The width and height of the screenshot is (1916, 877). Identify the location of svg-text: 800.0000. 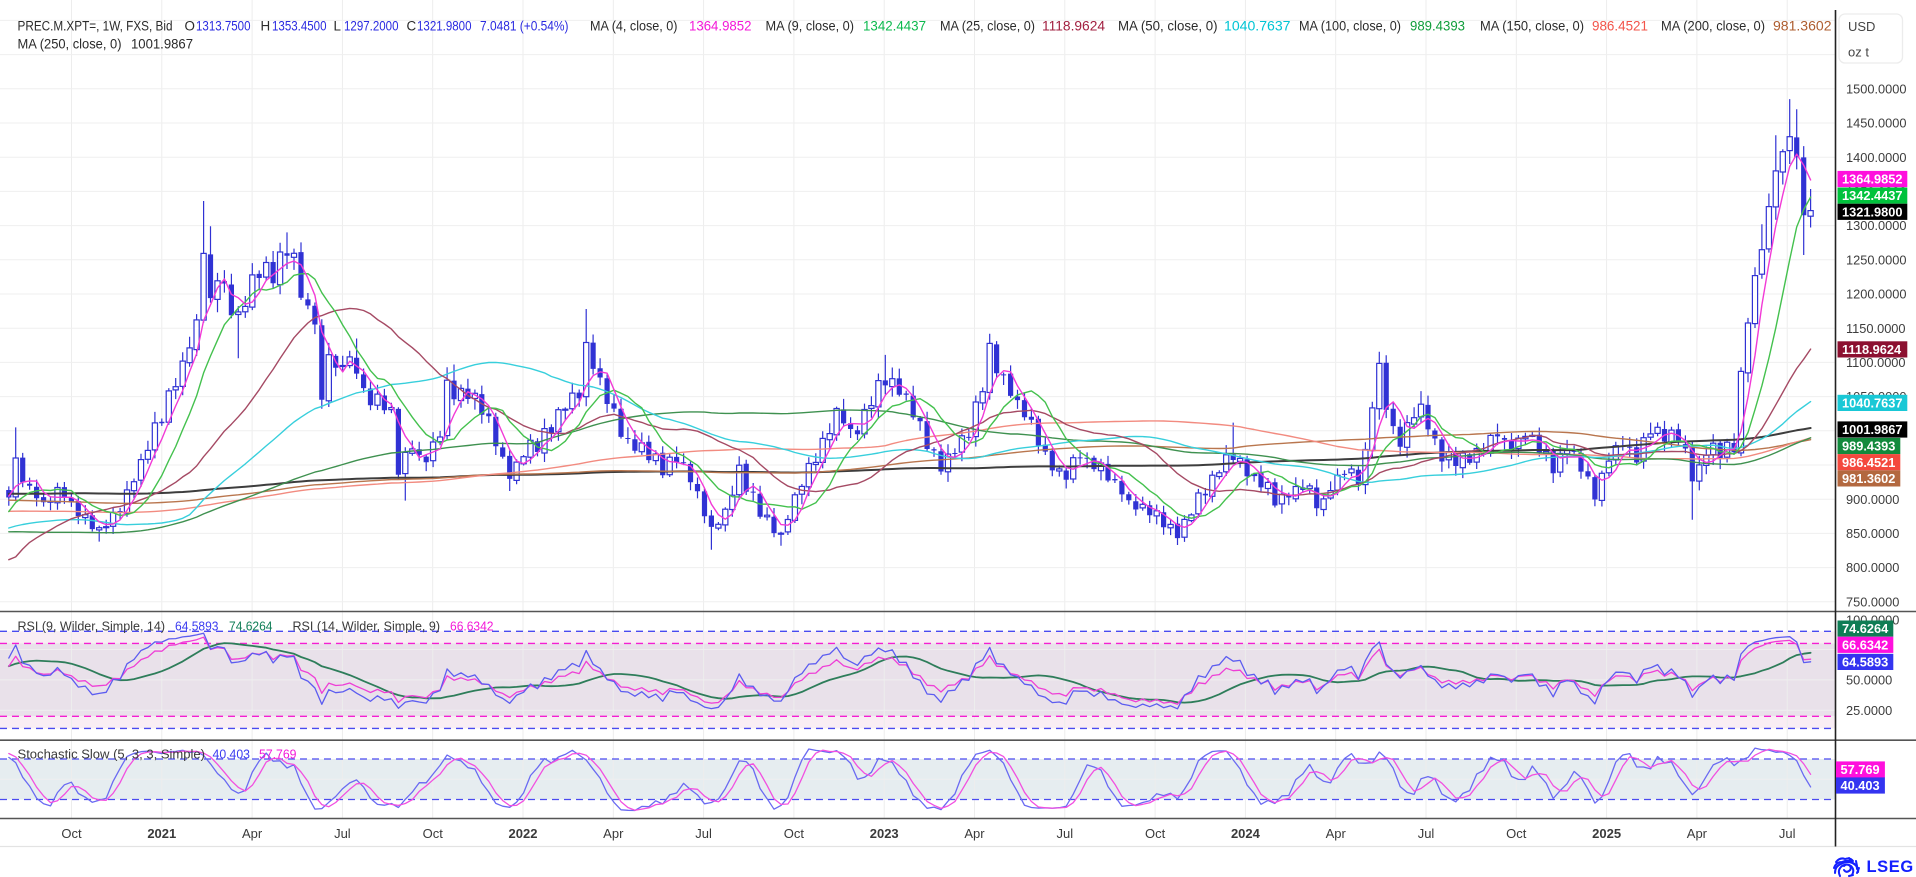
(1872, 567).